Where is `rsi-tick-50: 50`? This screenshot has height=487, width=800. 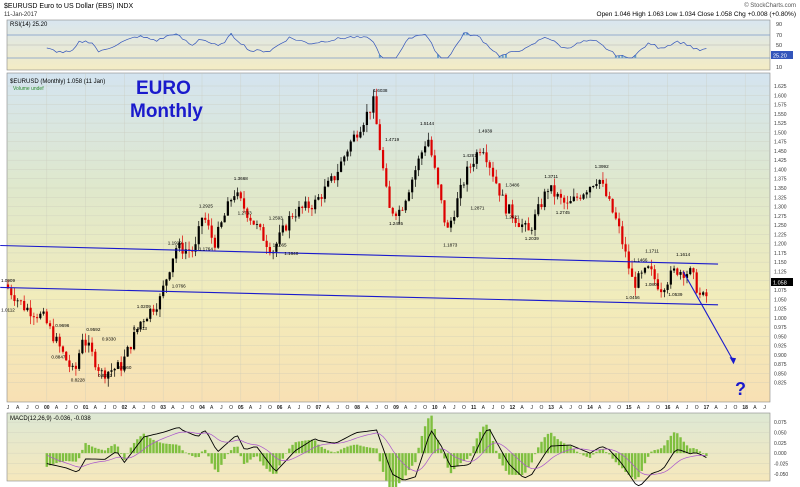 rsi-tick-50: 50 is located at coordinates (779, 46).